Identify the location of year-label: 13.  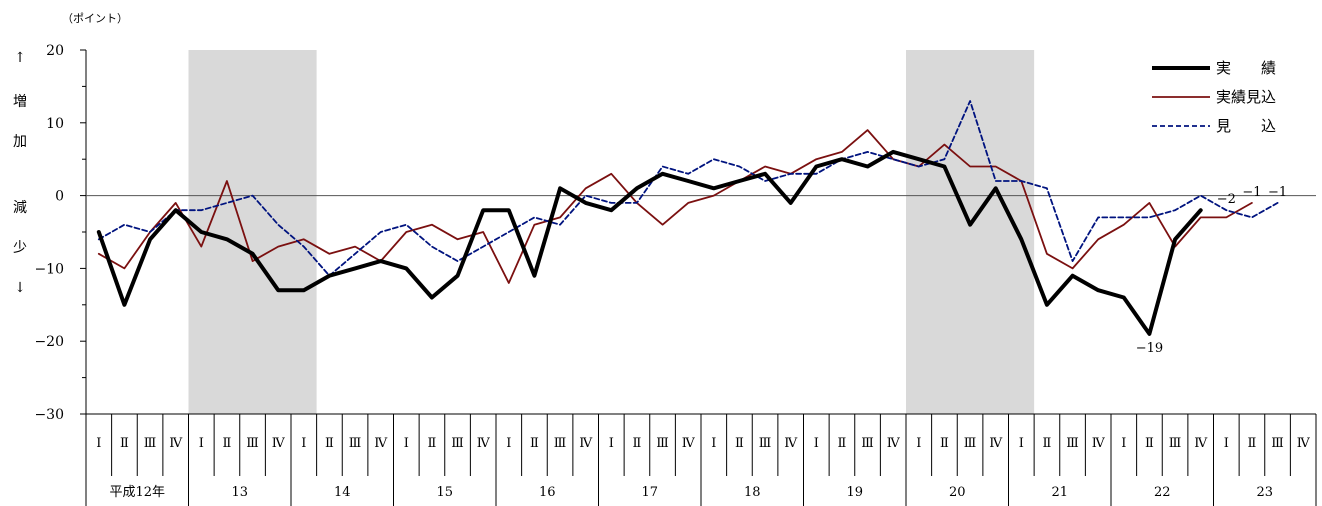
(239, 492).